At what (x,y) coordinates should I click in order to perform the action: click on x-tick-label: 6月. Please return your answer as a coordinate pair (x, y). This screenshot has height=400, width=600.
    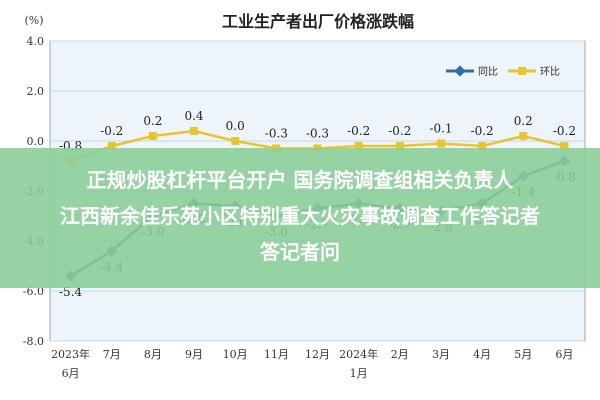
    Looking at the image, I should click on (564, 354).